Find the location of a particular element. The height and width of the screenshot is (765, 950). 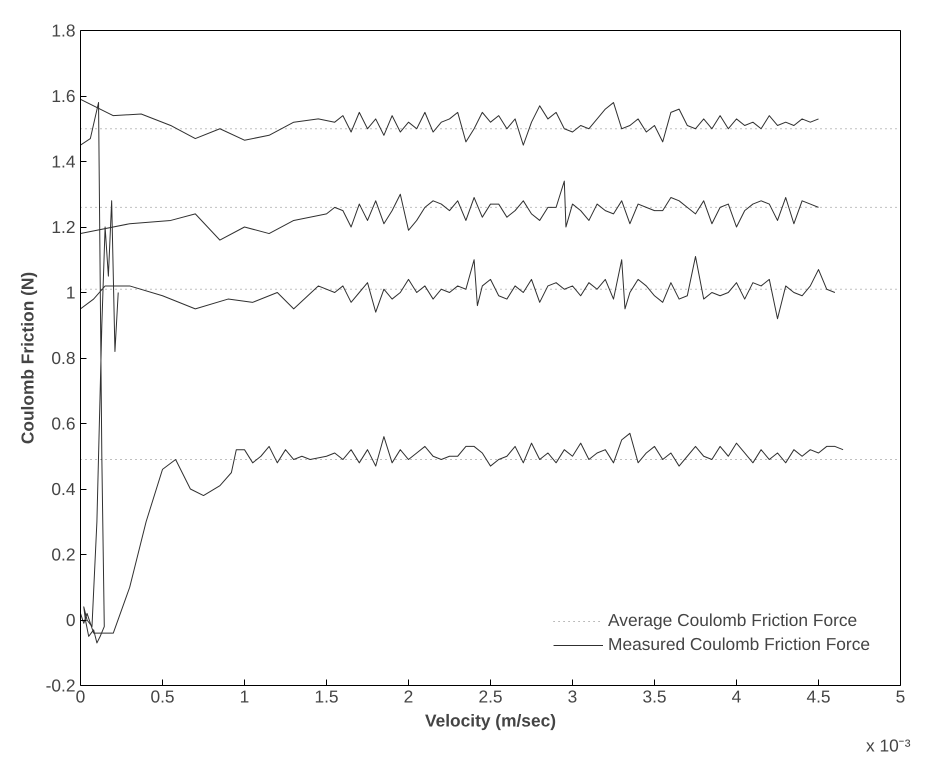

y-tick-label: 0.4 is located at coordinates (63, 489).